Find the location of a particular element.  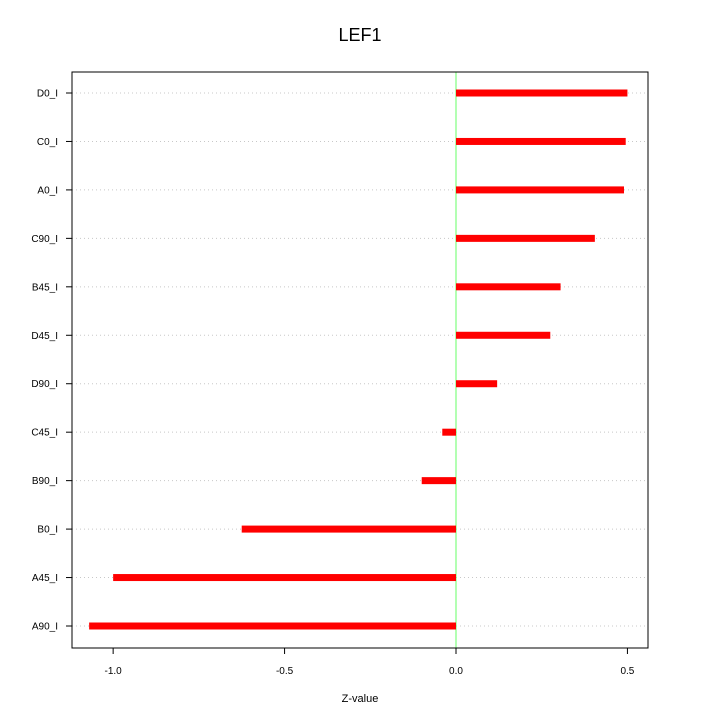

y-tick-label: D90_I is located at coordinates (44, 384).